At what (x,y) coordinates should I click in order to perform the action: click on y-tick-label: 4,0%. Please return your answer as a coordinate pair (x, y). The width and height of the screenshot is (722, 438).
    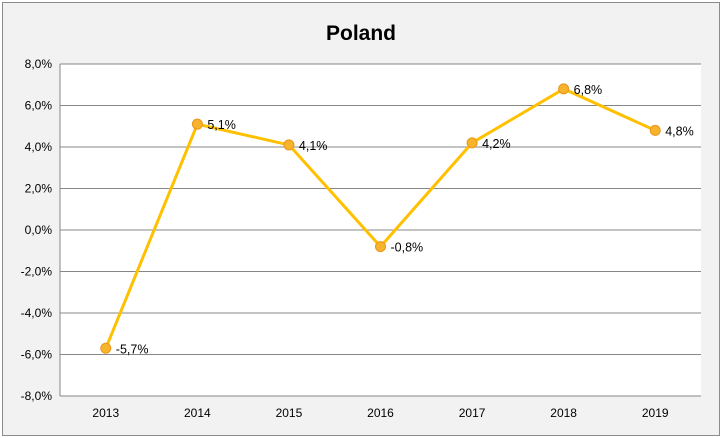
    Looking at the image, I should click on (39, 147).